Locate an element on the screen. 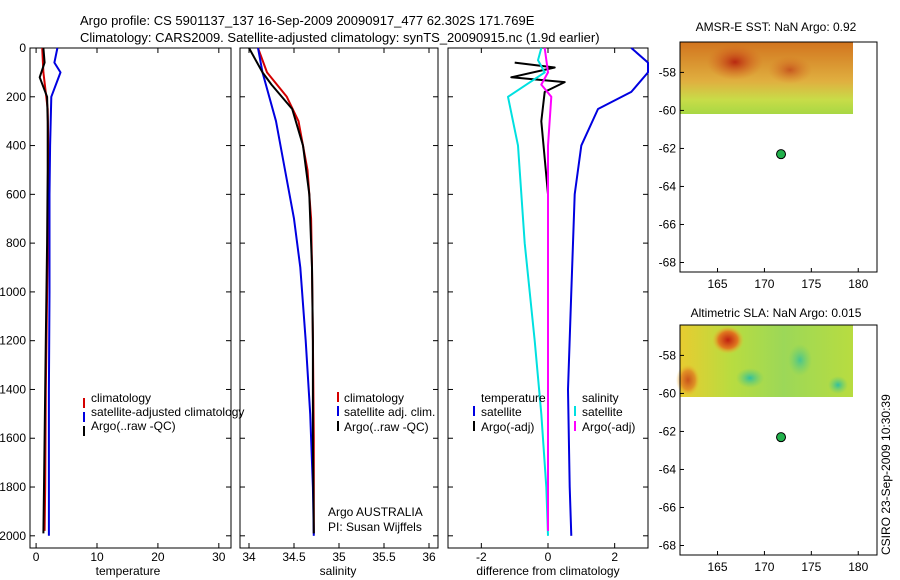 The height and width of the screenshot is (580, 900). series-line-satellite-adjusted-climatology is located at coordinates (54, 291).